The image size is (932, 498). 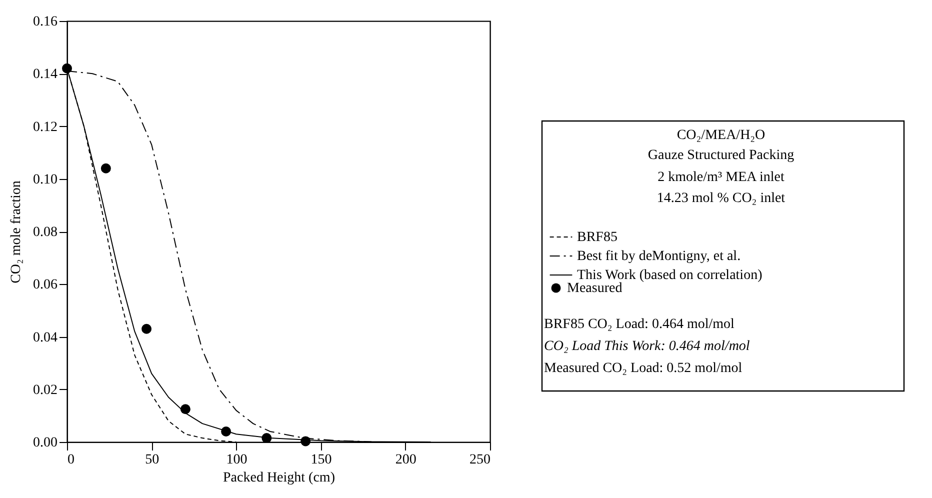 I want to click on y-tick-label: 0.06, so click(x=45, y=285).